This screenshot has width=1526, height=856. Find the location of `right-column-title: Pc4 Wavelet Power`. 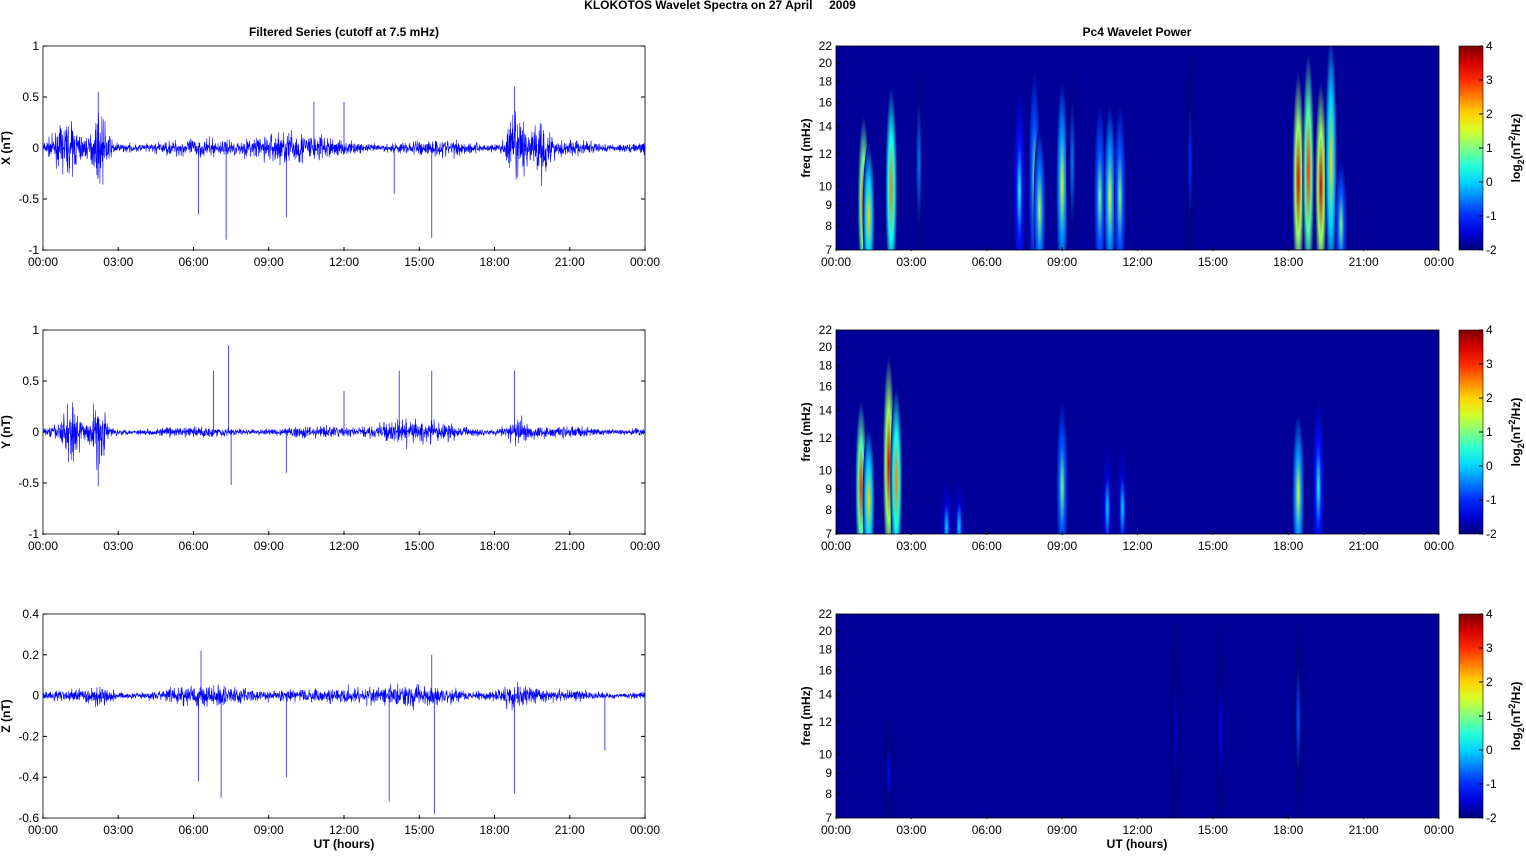

right-column-title: Pc4 Wavelet Power is located at coordinates (1137, 32).